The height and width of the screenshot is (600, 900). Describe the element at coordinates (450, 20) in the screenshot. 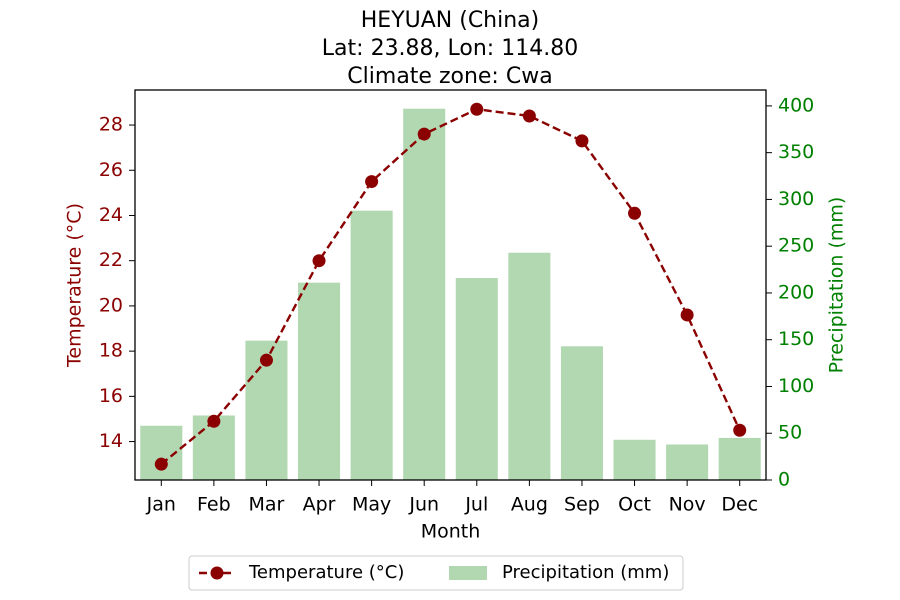

I see `title-line: HEYUAN (China)` at that location.